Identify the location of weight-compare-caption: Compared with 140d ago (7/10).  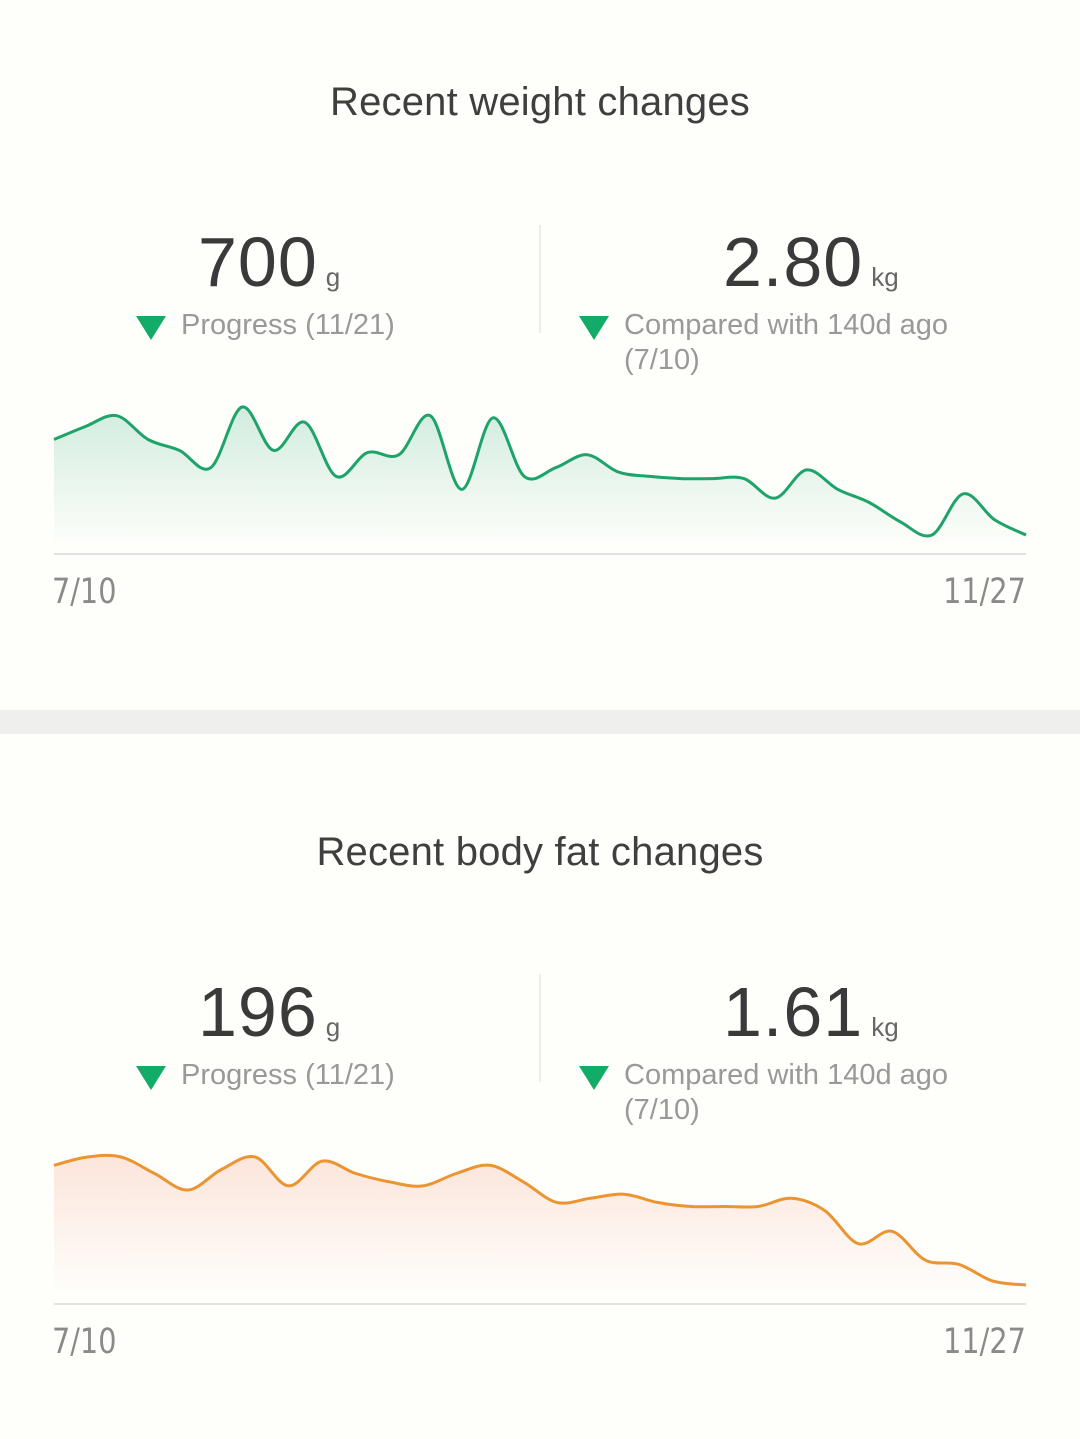
(786, 342).